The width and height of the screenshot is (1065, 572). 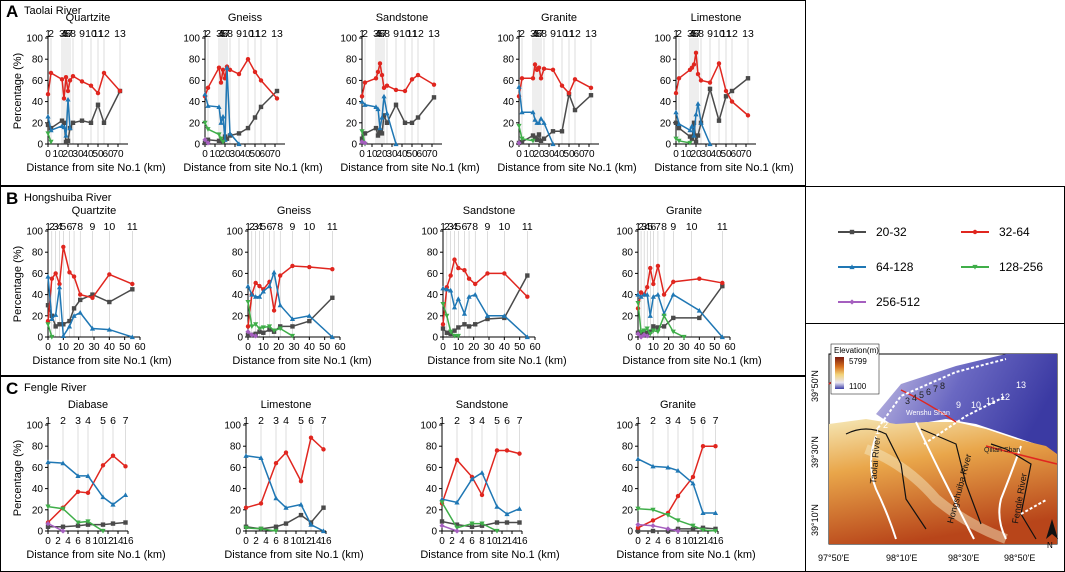 I want to click on site-label: 4, so click(x=692, y=34).